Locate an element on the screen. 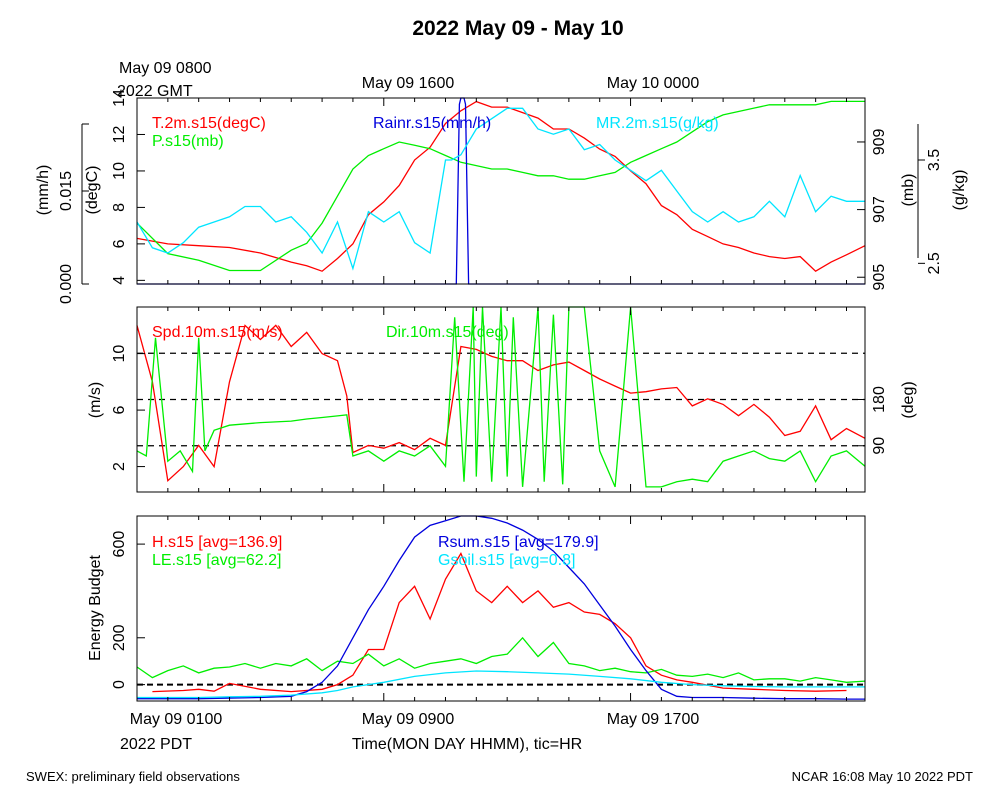  y-tick-label: 0 is located at coordinates (119, 684).